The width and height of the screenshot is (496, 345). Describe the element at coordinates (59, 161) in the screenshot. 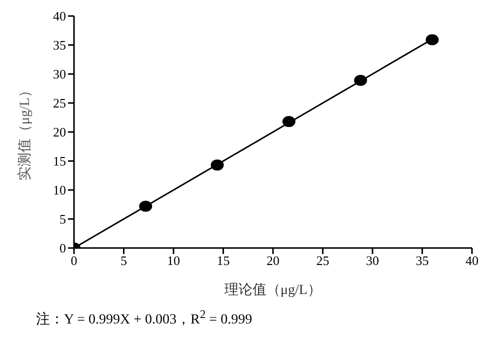

I see `y-tick-label: 15` at that location.